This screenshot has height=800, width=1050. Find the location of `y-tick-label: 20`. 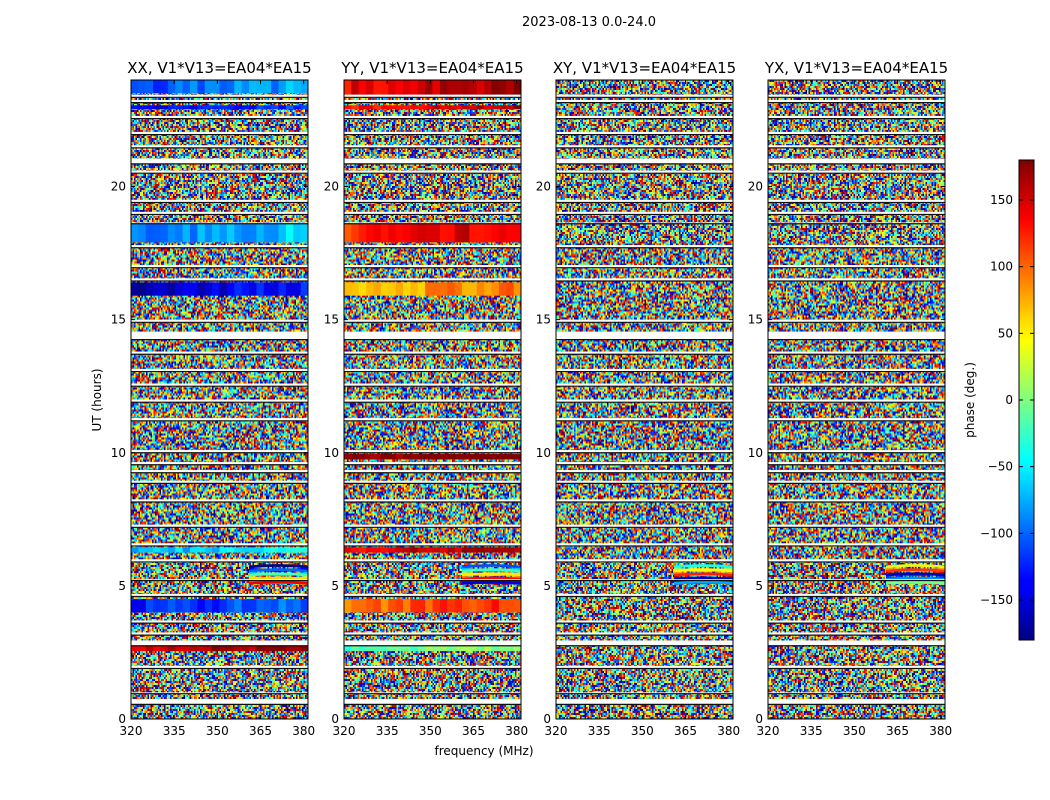

y-tick-label: 20 is located at coordinates (118, 187).